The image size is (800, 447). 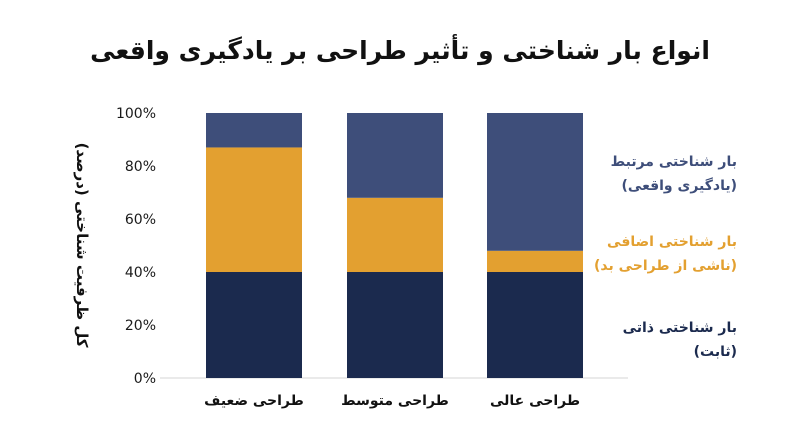 What do you see at coordinates (254, 401) in the screenshot?
I see `x-category-label: طراحی ضعیف` at bounding box center [254, 401].